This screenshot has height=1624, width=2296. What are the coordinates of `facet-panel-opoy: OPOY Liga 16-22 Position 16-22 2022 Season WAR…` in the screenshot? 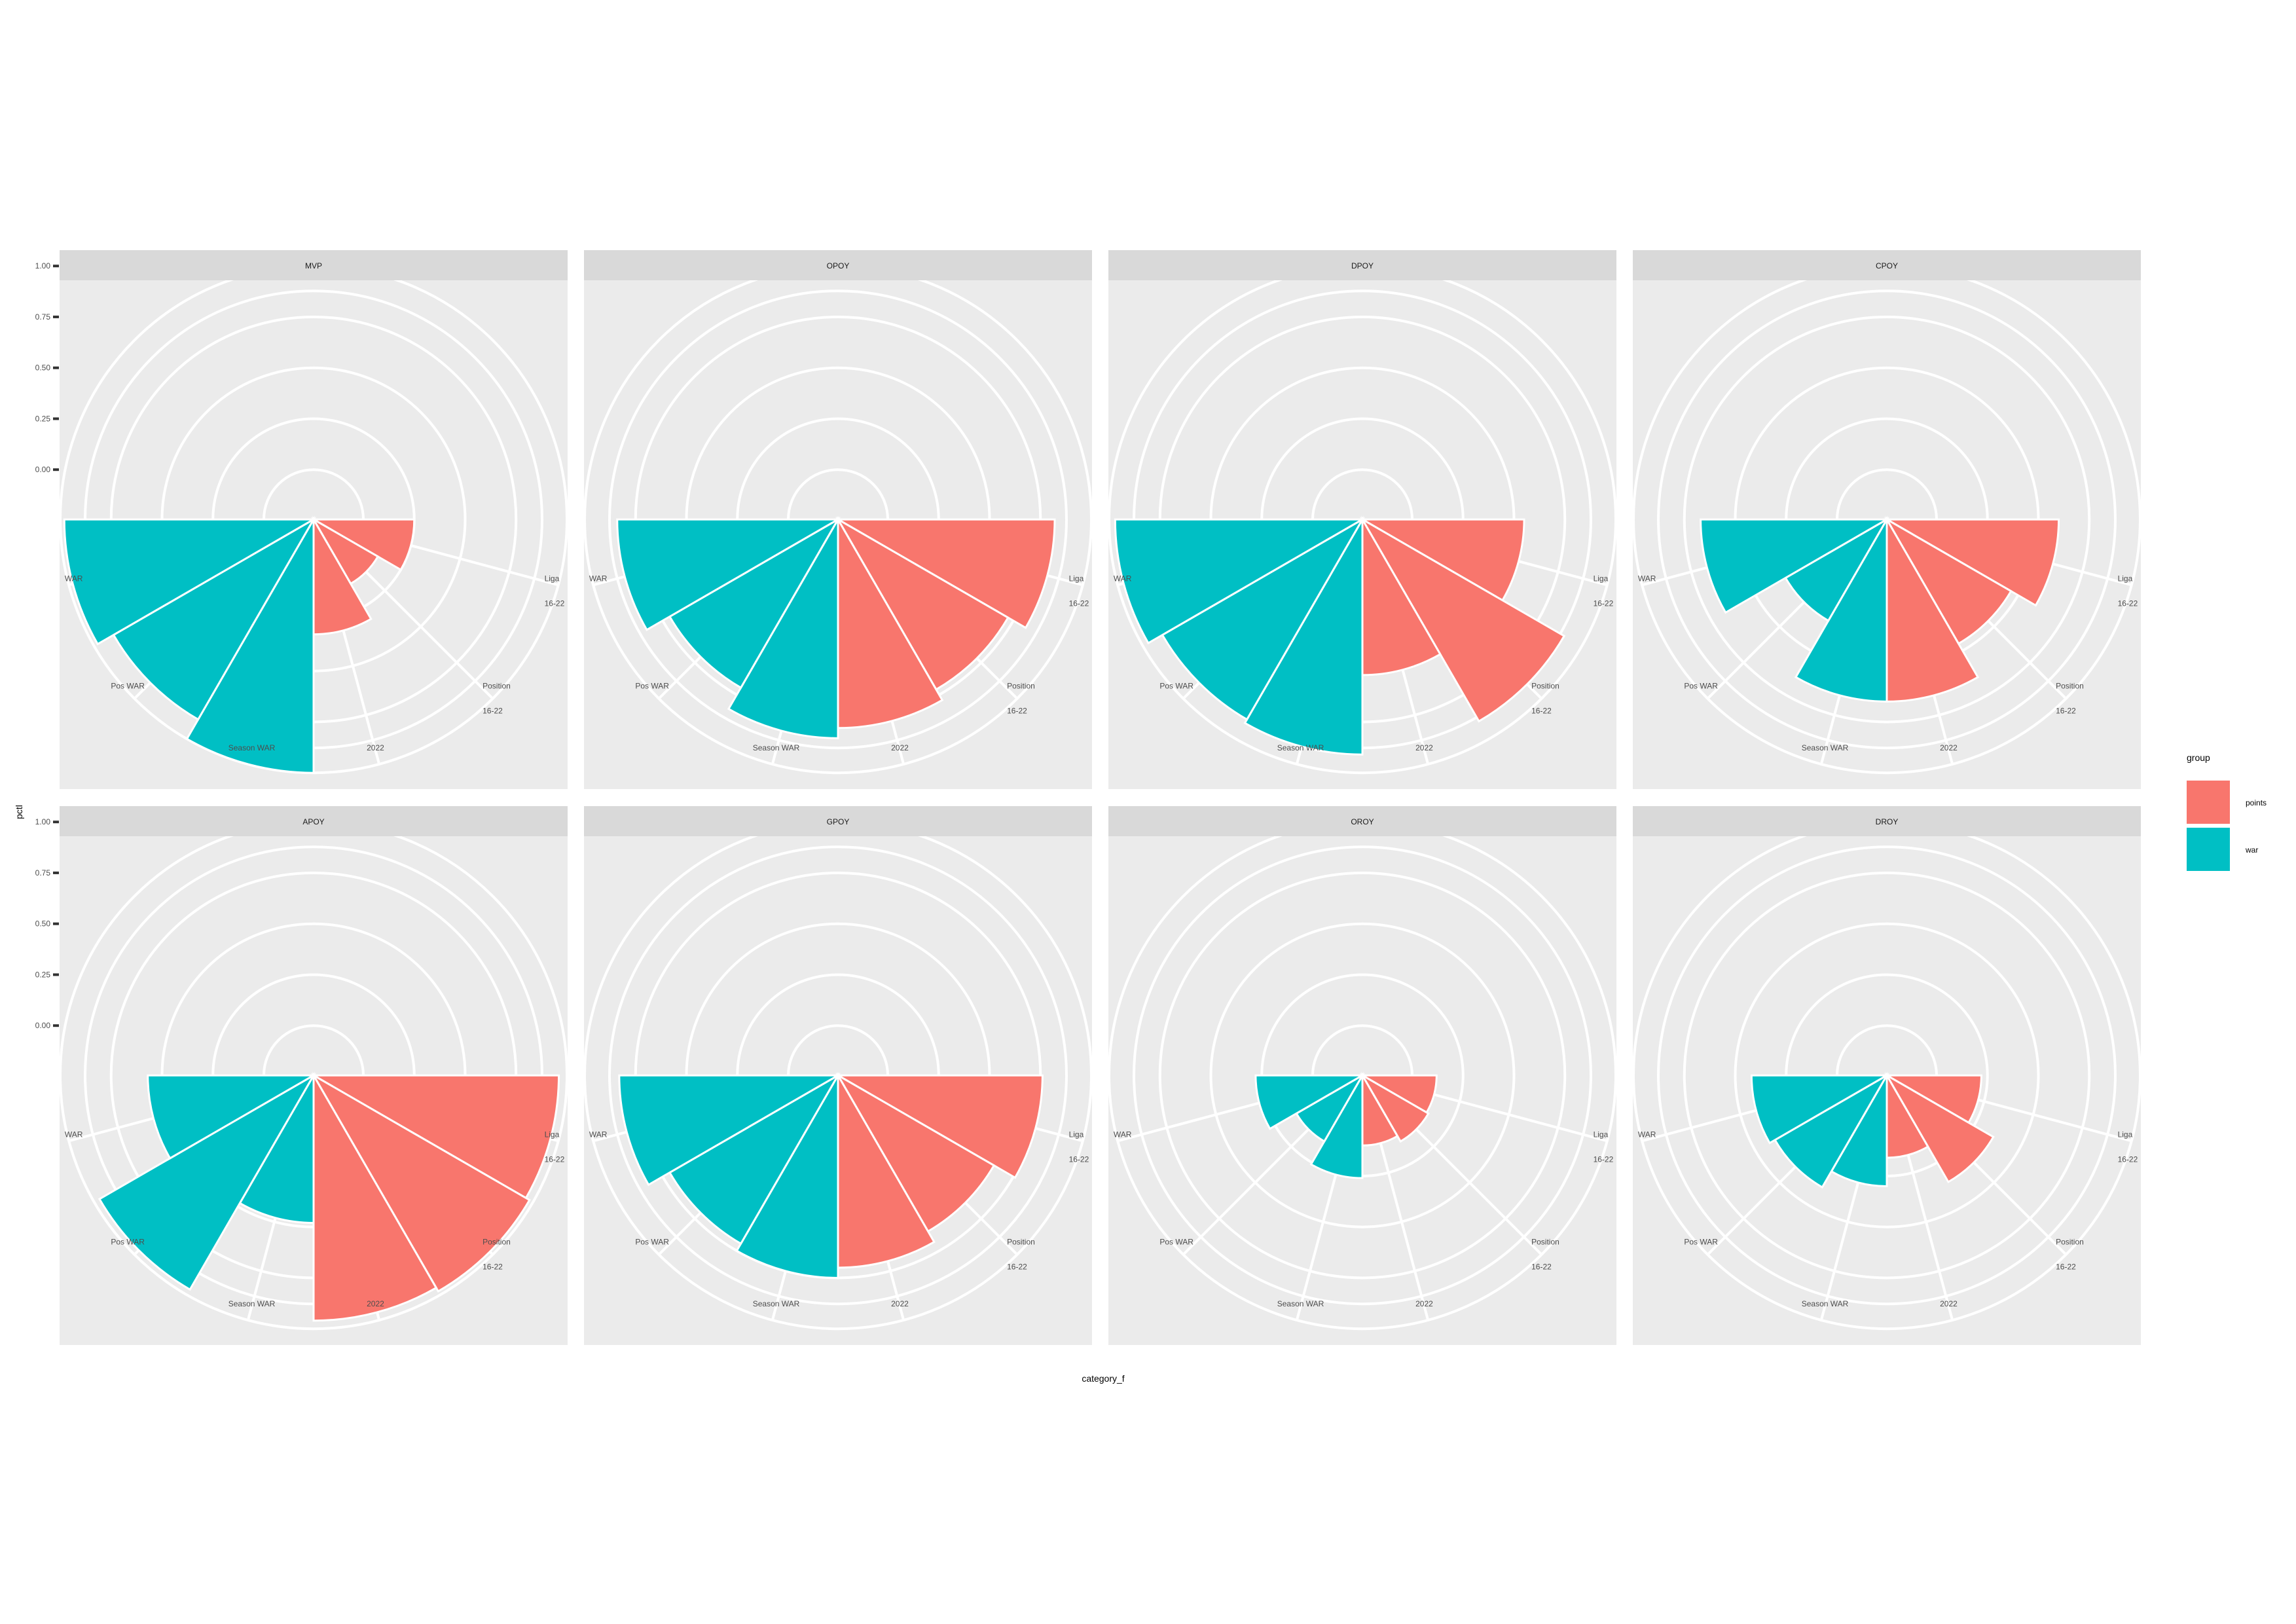 It's located at (838, 519).